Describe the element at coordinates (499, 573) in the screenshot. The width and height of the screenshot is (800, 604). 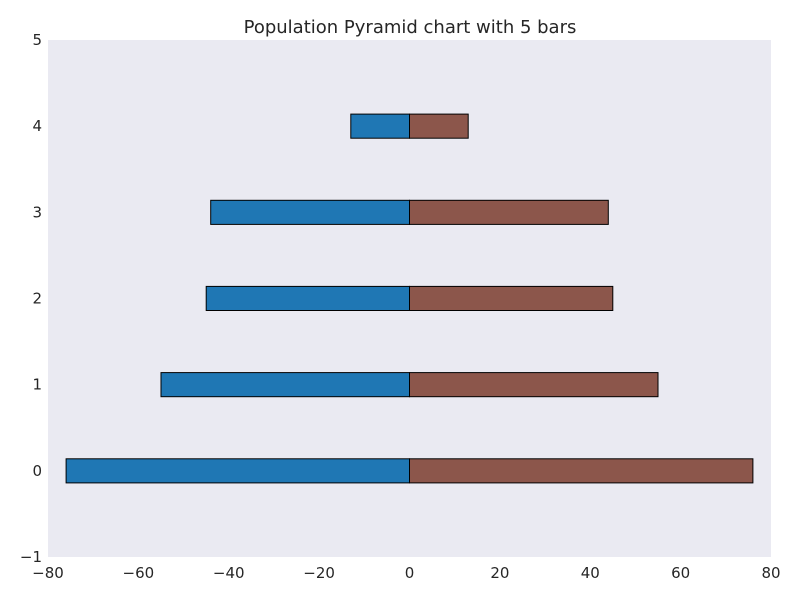
I see `x-tick-label: 20` at that location.